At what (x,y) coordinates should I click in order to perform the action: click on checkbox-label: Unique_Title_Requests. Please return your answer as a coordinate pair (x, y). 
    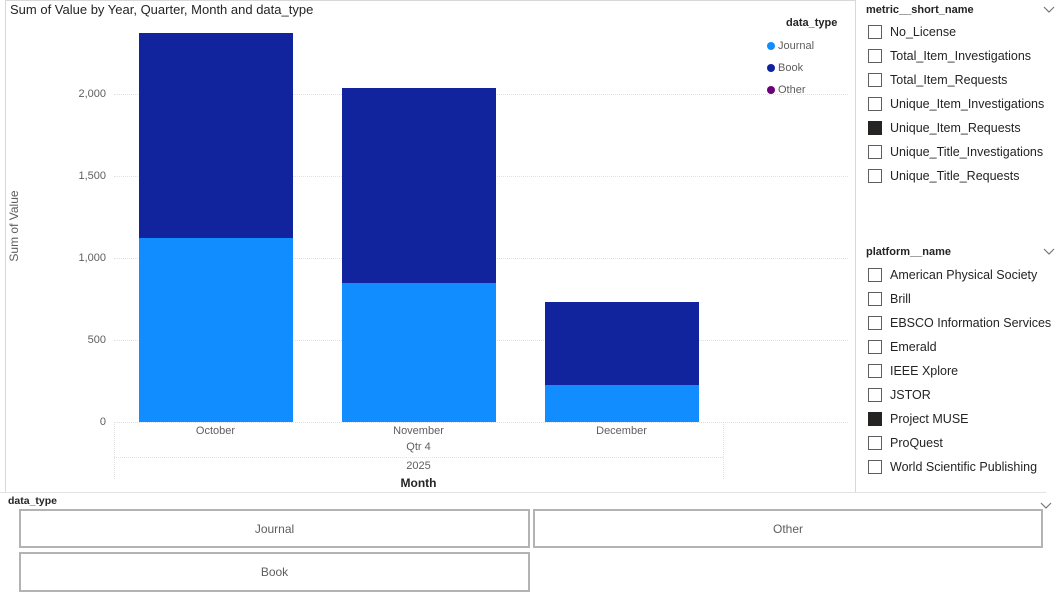
    Looking at the image, I should click on (955, 176).